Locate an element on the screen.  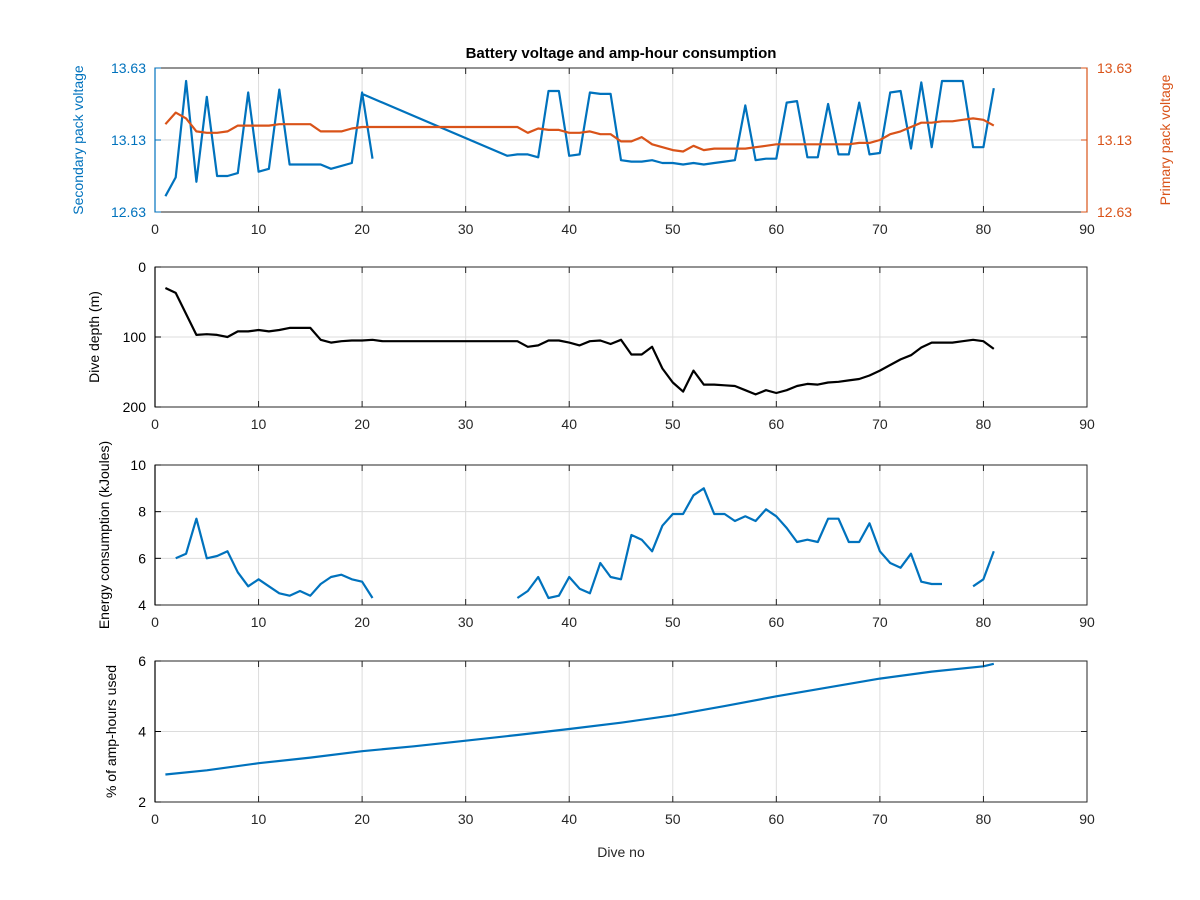
plot-area is located at coordinates (621, 535).